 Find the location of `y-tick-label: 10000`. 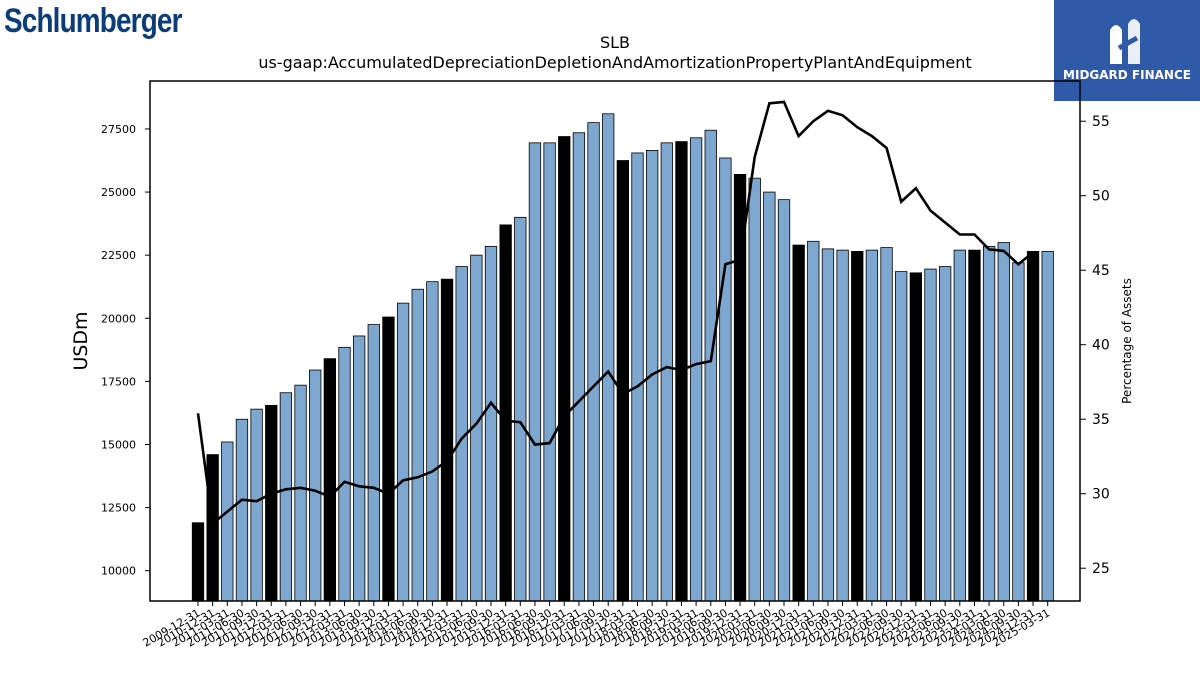

y-tick-label: 10000 is located at coordinates (118, 571).